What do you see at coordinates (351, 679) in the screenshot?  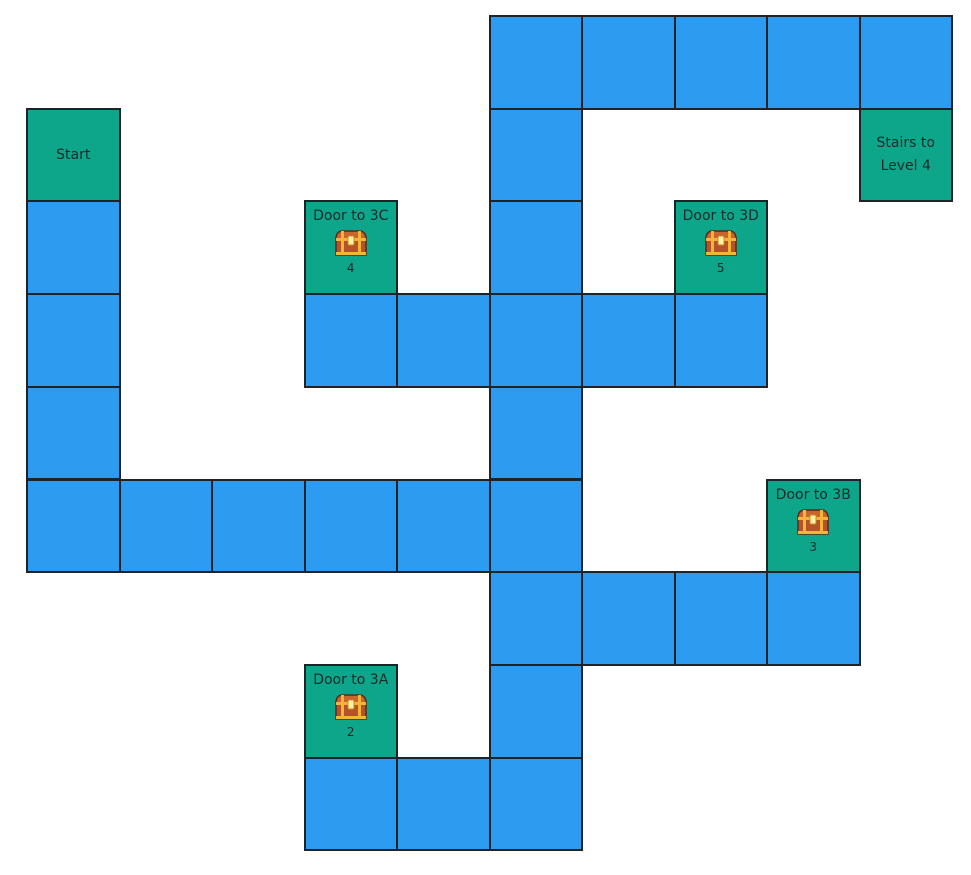 I see `door-label: Door to 3A` at bounding box center [351, 679].